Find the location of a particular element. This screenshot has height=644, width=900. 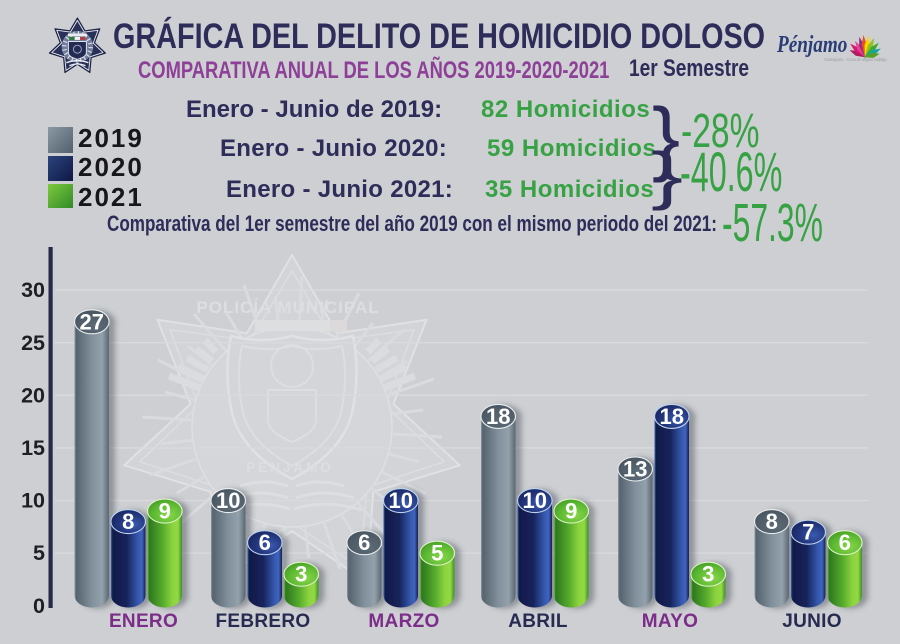

svg-text: ABRIL is located at coordinates (538, 621).